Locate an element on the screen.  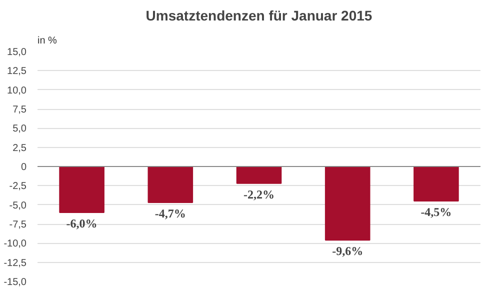
y-tick-label: -5,0 is located at coordinates (18, 206).